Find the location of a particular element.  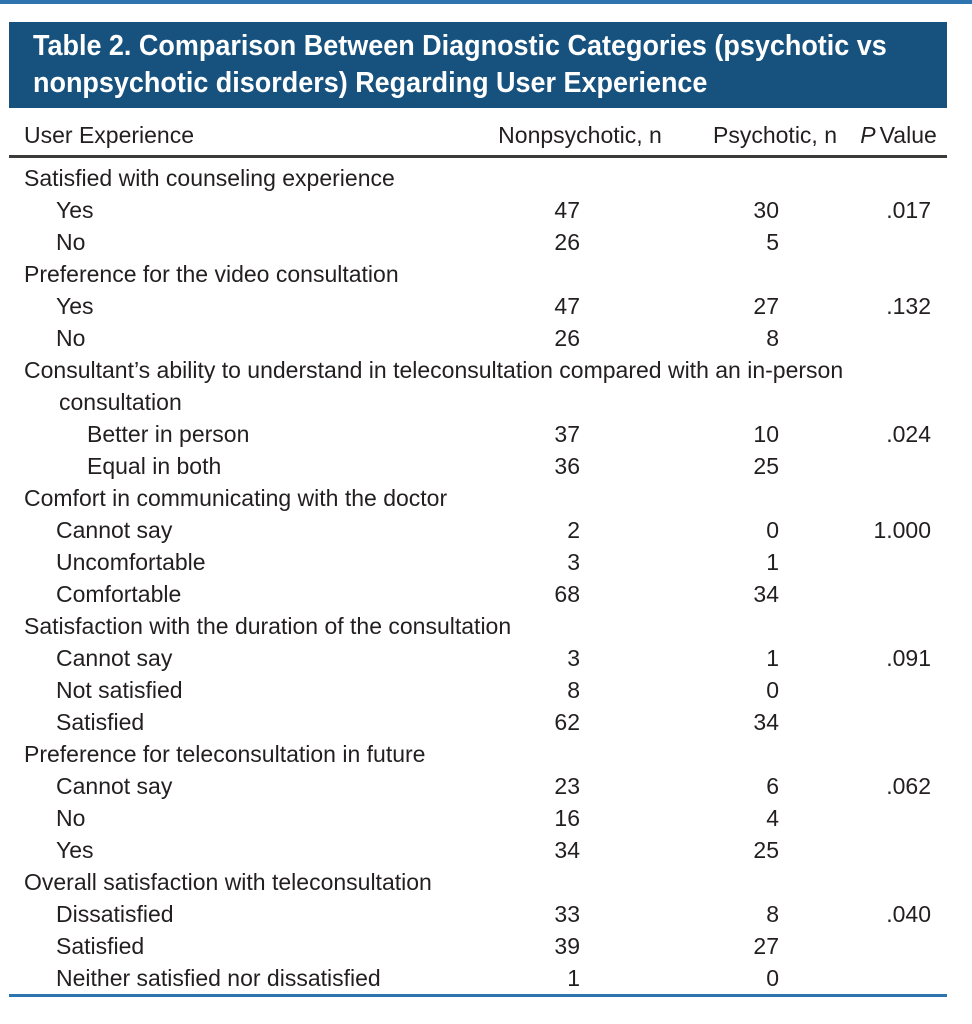

nonpsychotic-value: 1 is located at coordinates (573, 978).